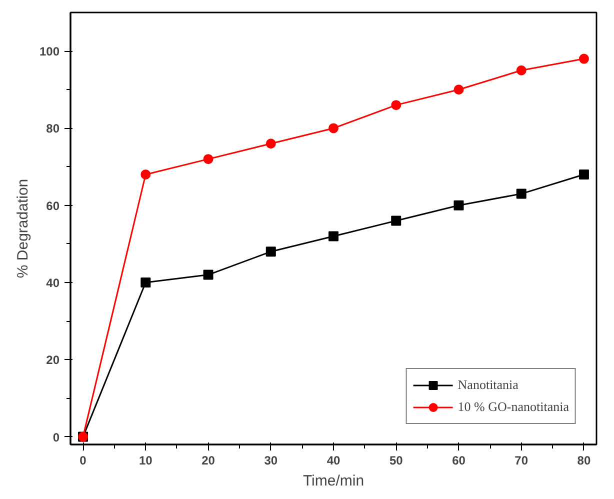 The height and width of the screenshot is (499, 614). Describe the element at coordinates (584, 461) in the screenshot. I see `x-tick-label: 80` at that location.